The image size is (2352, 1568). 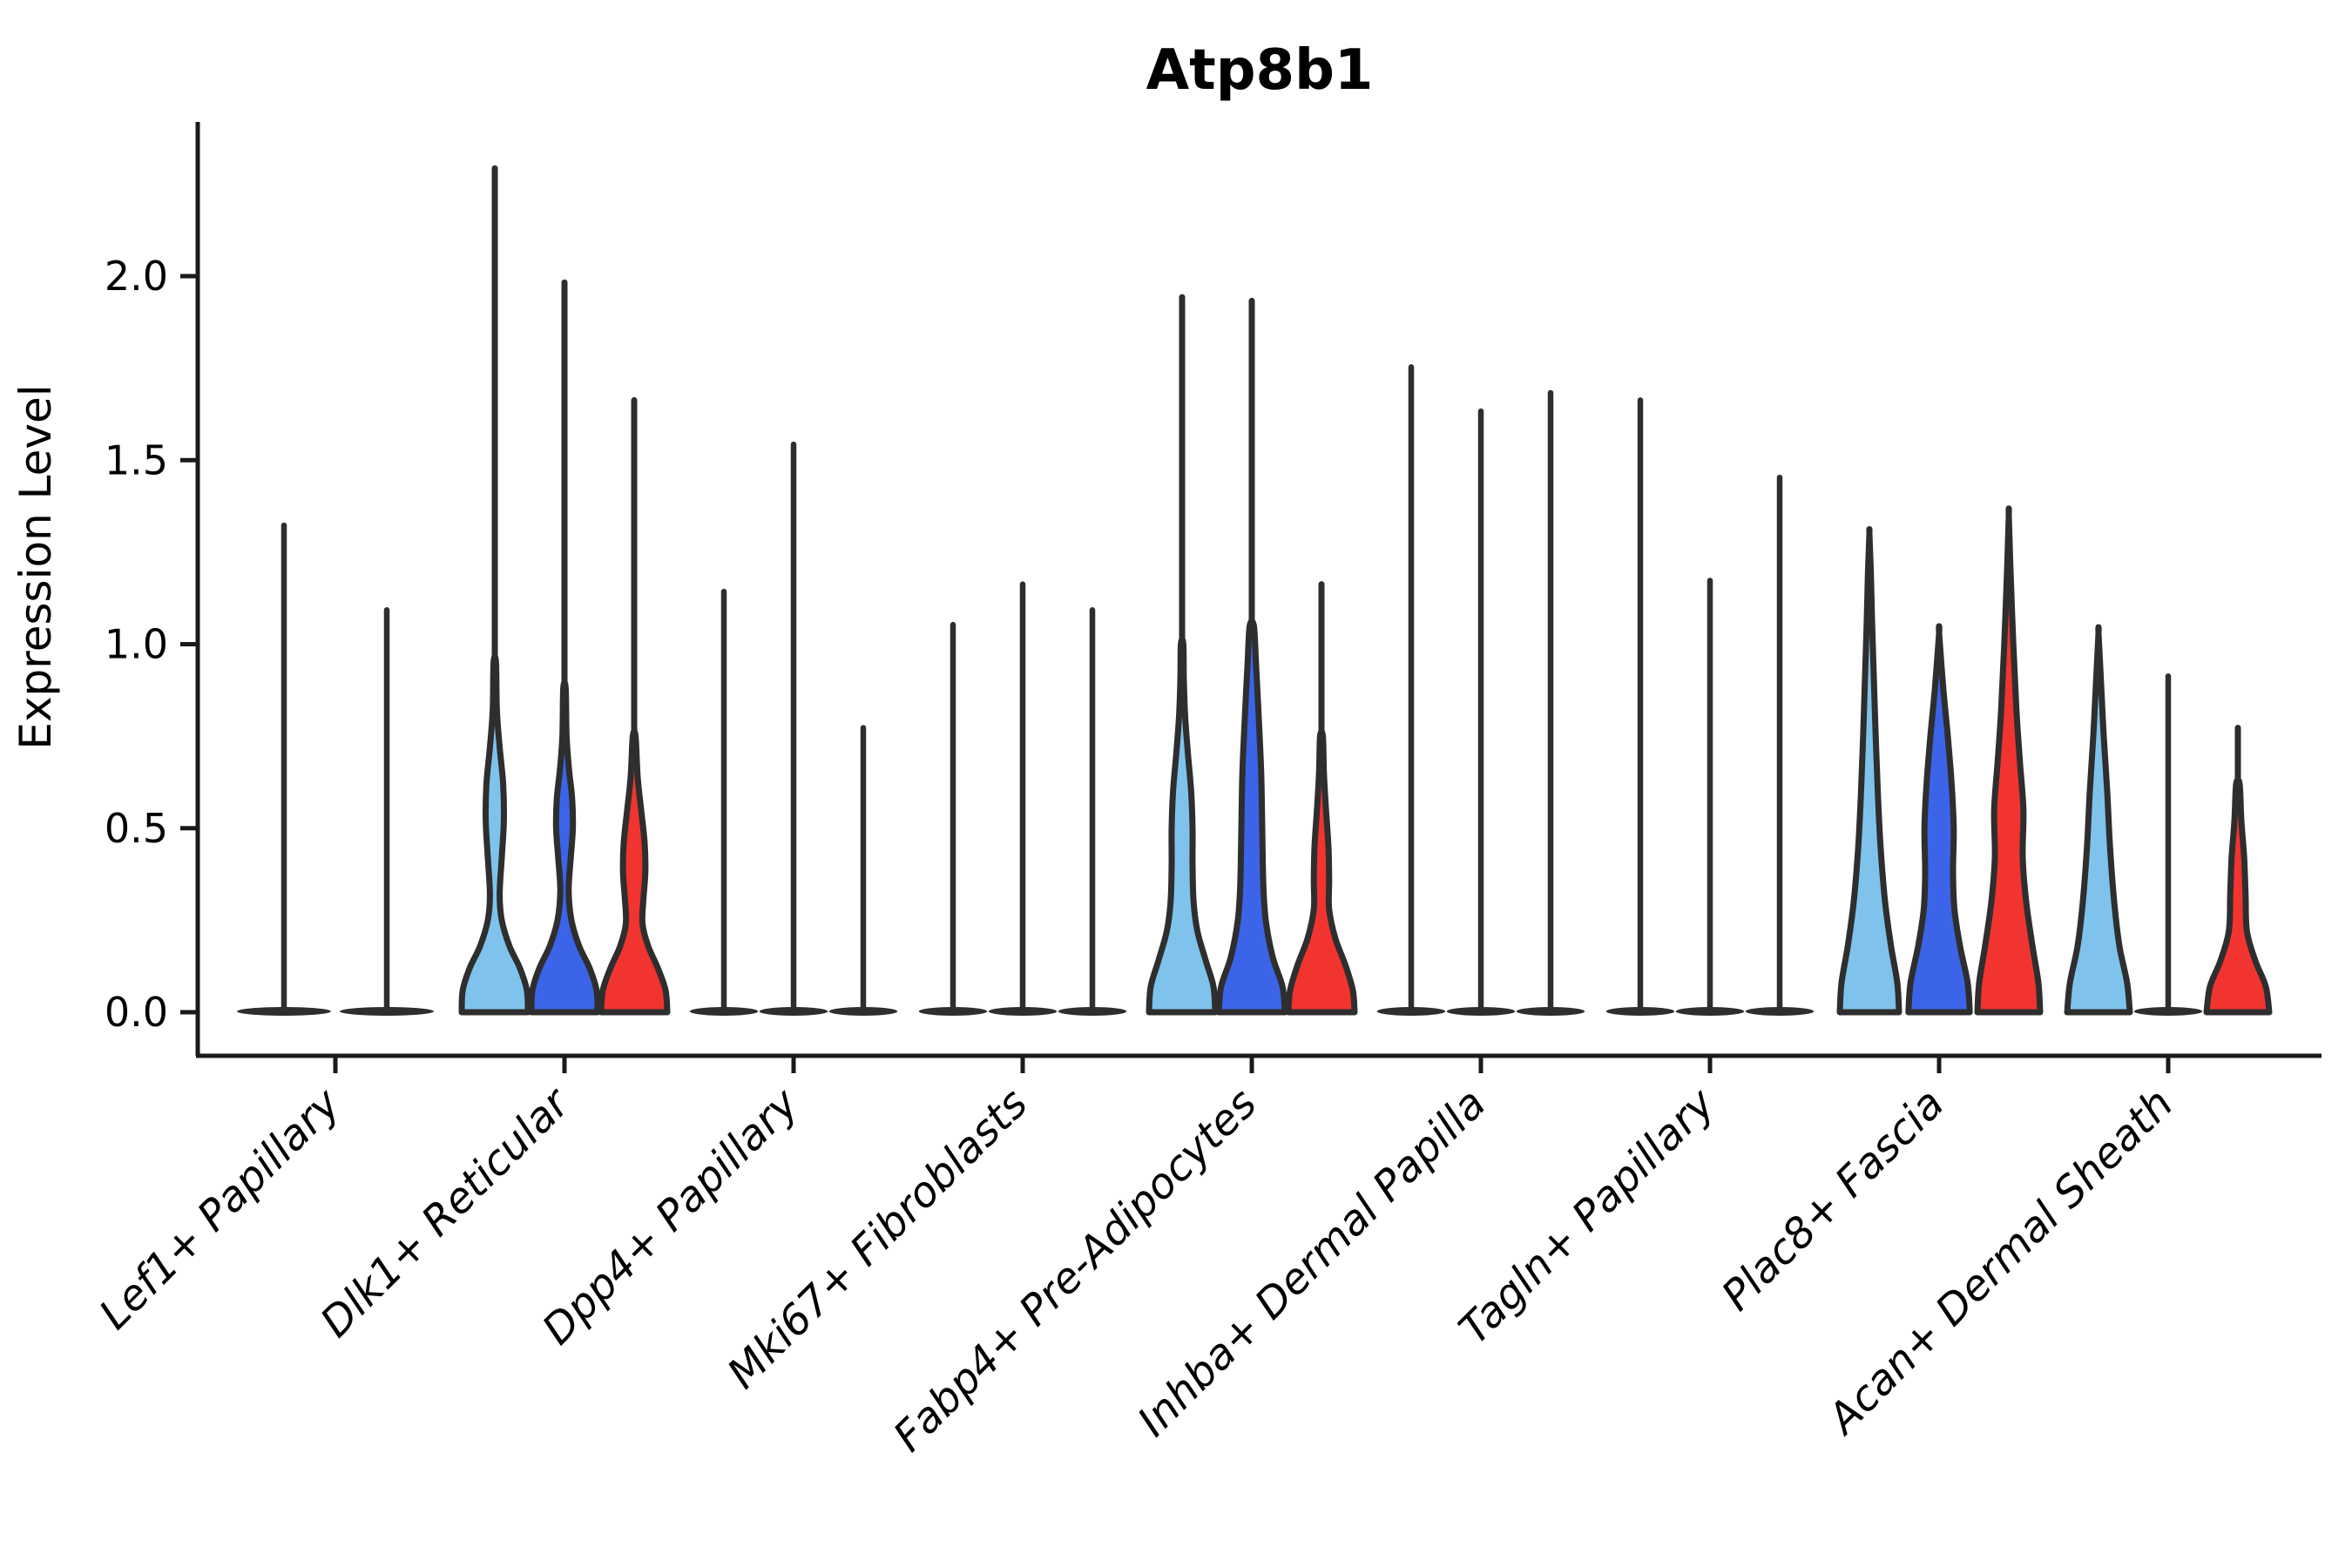 What do you see at coordinates (136, 276) in the screenshot?
I see `y-tick-label: 2.0` at bounding box center [136, 276].